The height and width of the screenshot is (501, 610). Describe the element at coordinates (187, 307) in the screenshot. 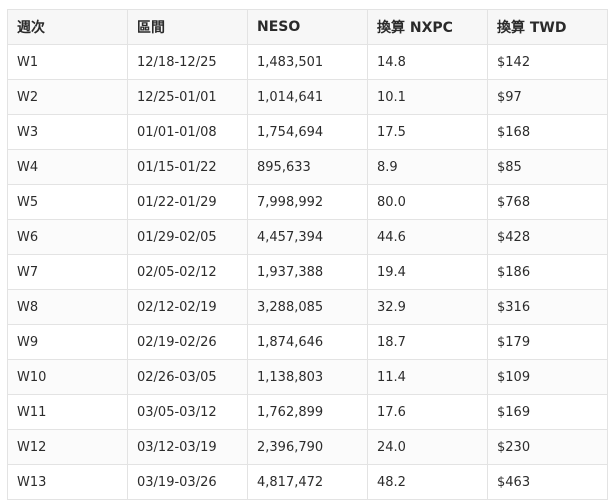

I see `cell-period: 02/12-02/19` at that location.